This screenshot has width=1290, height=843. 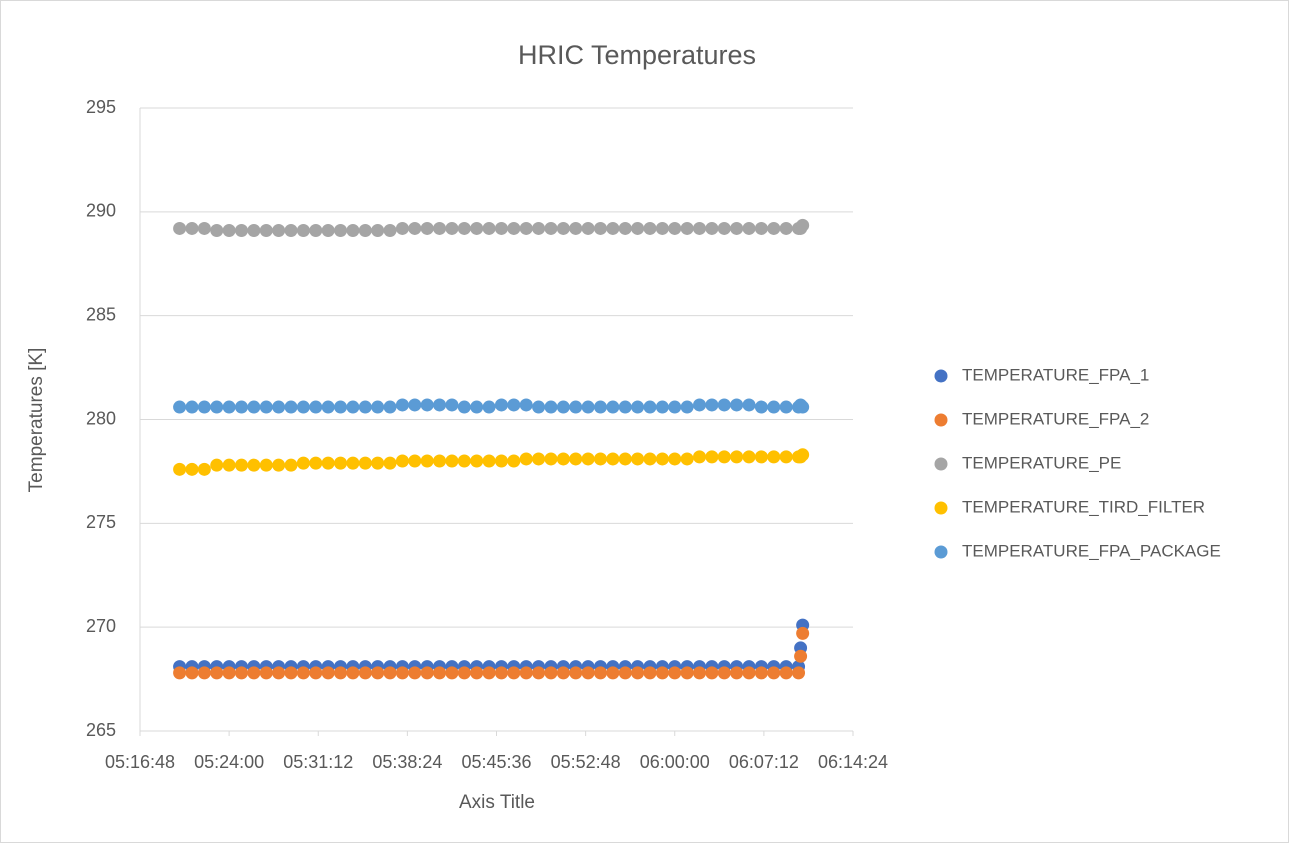 What do you see at coordinates (101, 418) in the screenshot?
I see `y-tick-label: 280` at bounding box center [101, 418].